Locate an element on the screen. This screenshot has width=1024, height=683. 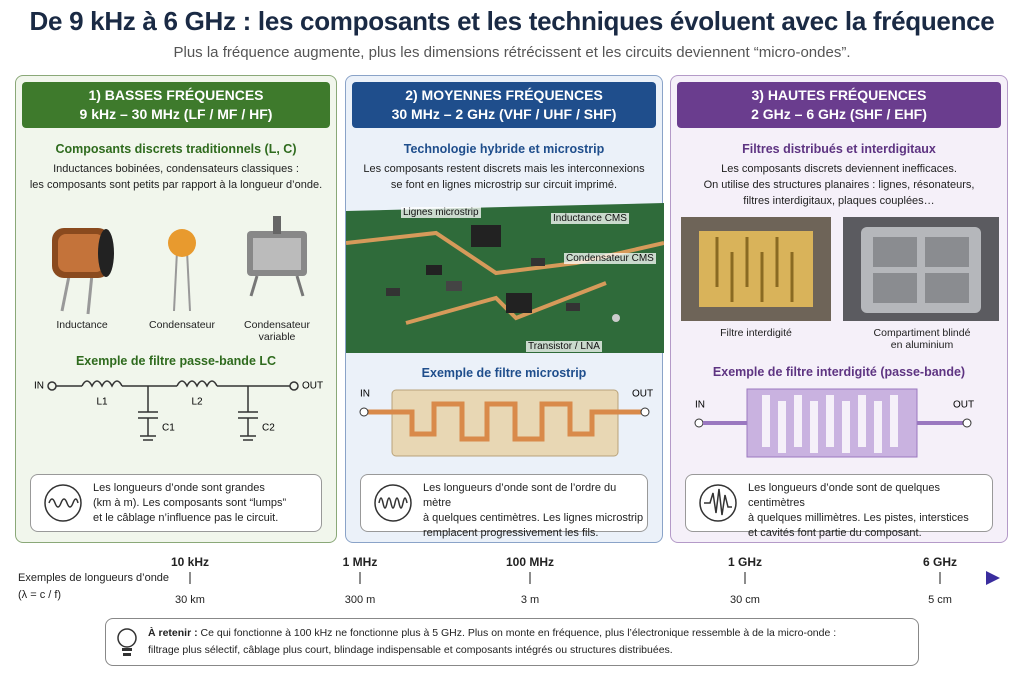
example-title: Exemple de filtre microstrip is located at coordinates (504, 373).